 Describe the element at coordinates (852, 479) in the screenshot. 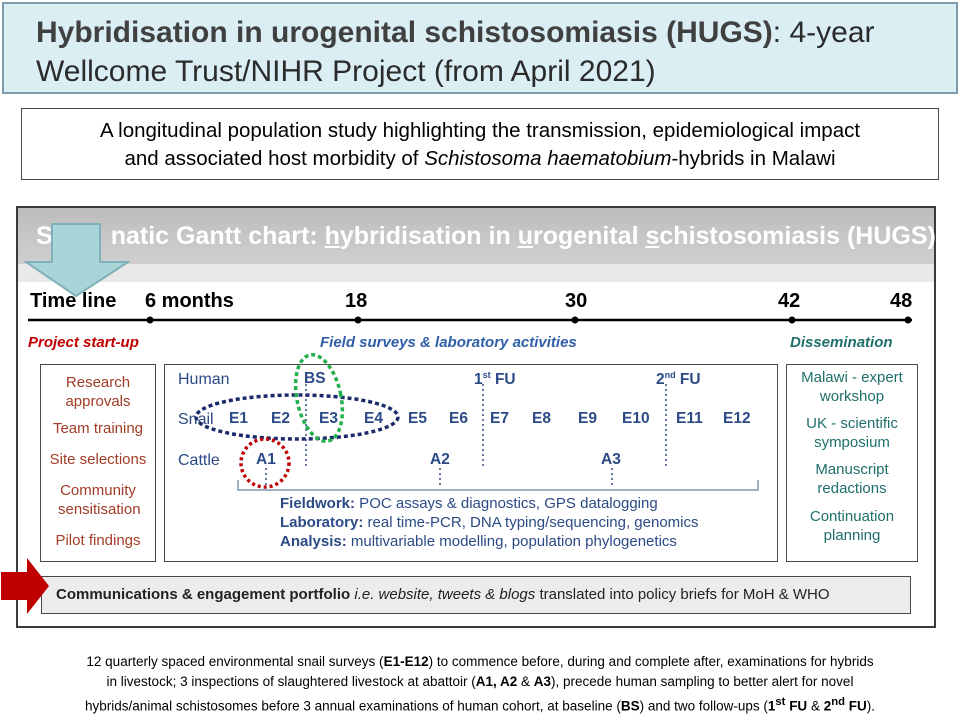

I see `dissemination-item: Manuscript redactions` at that location.